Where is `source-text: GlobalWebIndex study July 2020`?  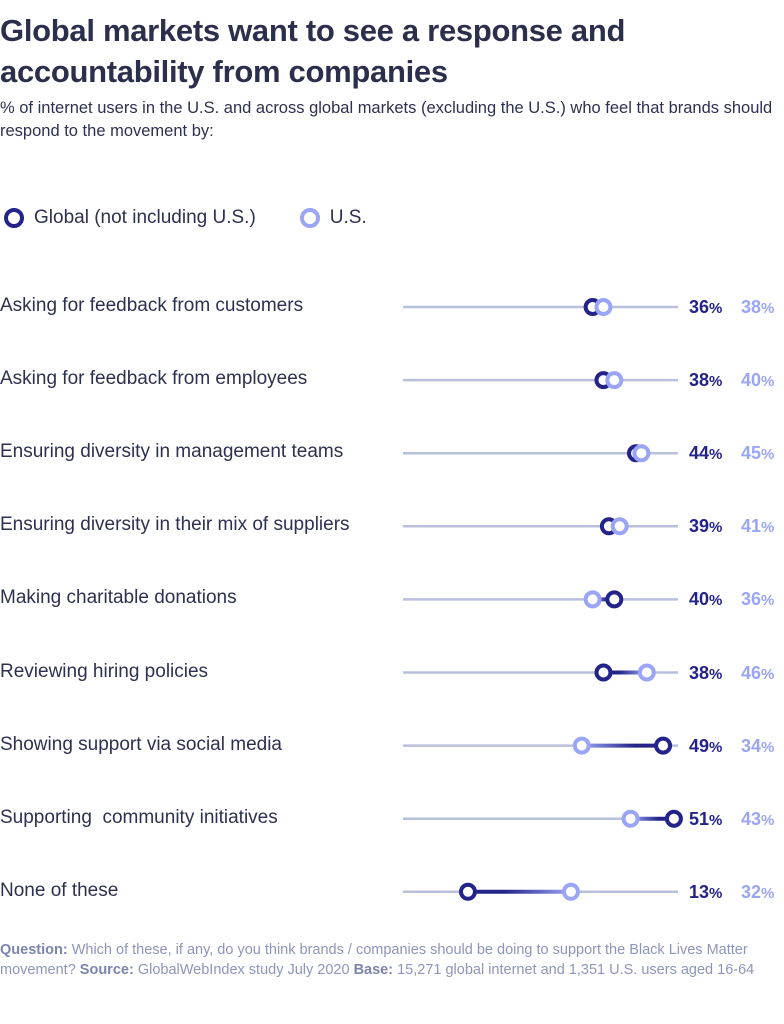 source-text: GlobalWebIndex study July 2020 is located at coordinates (243, 970).